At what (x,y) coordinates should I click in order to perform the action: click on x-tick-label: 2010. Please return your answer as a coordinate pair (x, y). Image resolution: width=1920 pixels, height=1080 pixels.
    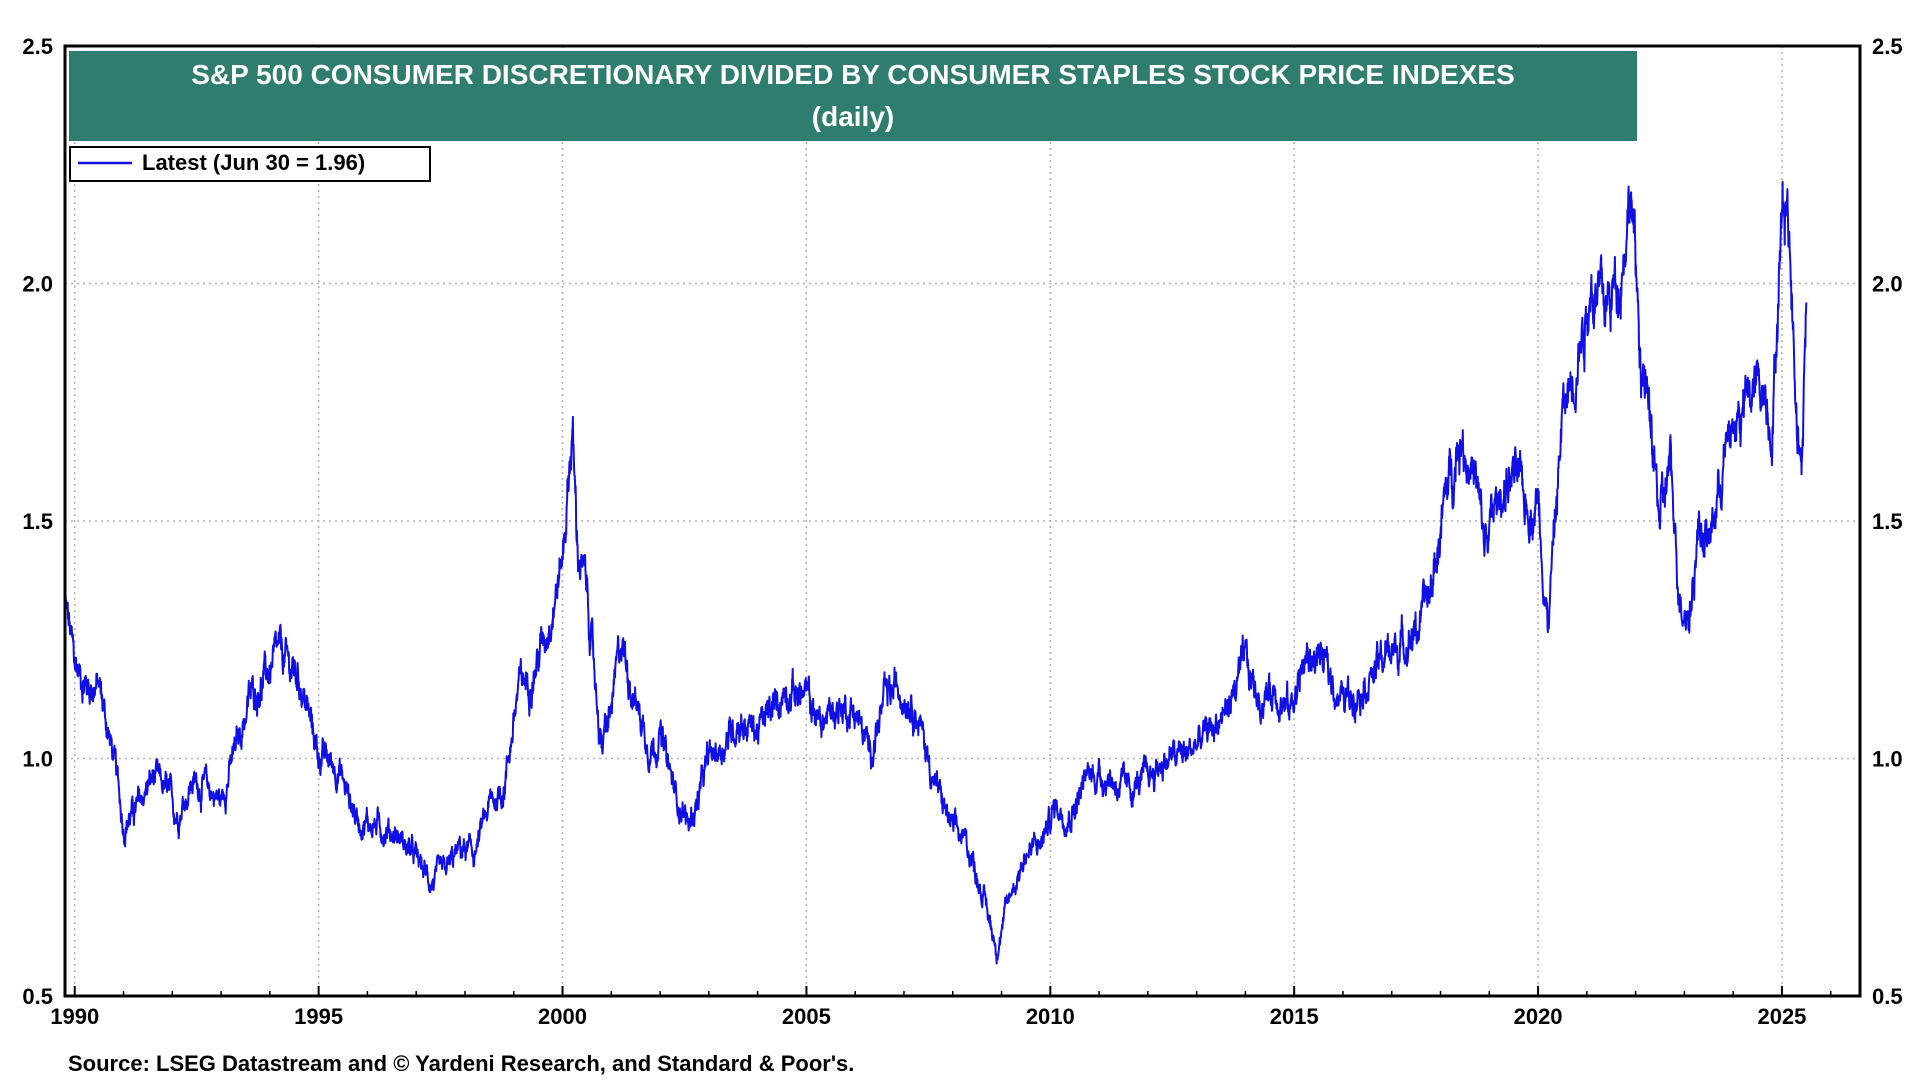
    Looking at the image, I should click on (1050, 1016).